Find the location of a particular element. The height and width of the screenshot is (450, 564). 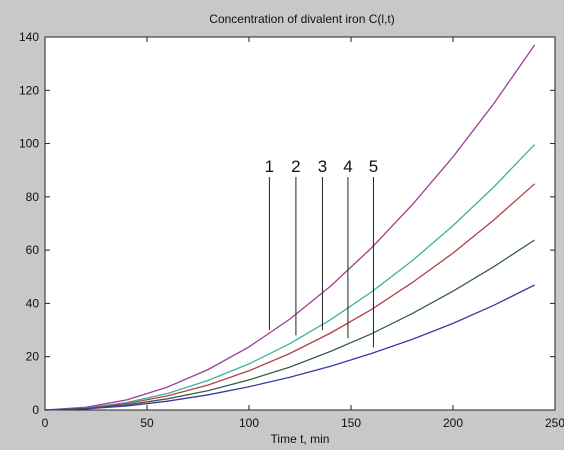

callout-label-4: 4 is located at coordinates (347, 166).